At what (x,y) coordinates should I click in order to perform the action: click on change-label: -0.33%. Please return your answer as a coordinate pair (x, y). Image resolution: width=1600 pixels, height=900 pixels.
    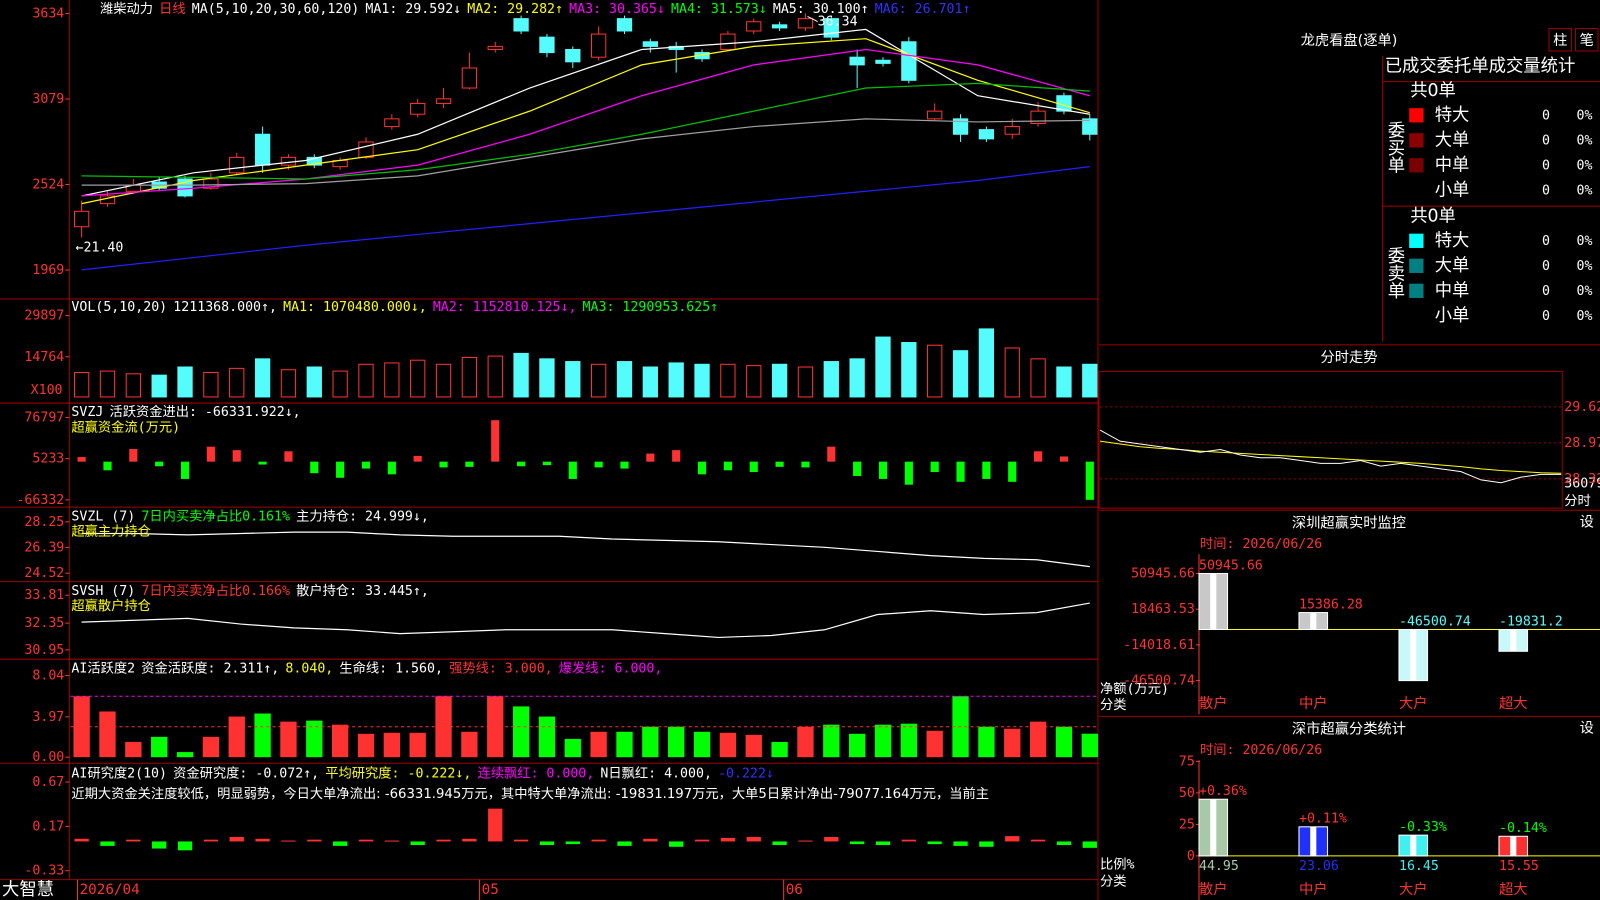
    Looking at the image, I should click on (1423, 827).